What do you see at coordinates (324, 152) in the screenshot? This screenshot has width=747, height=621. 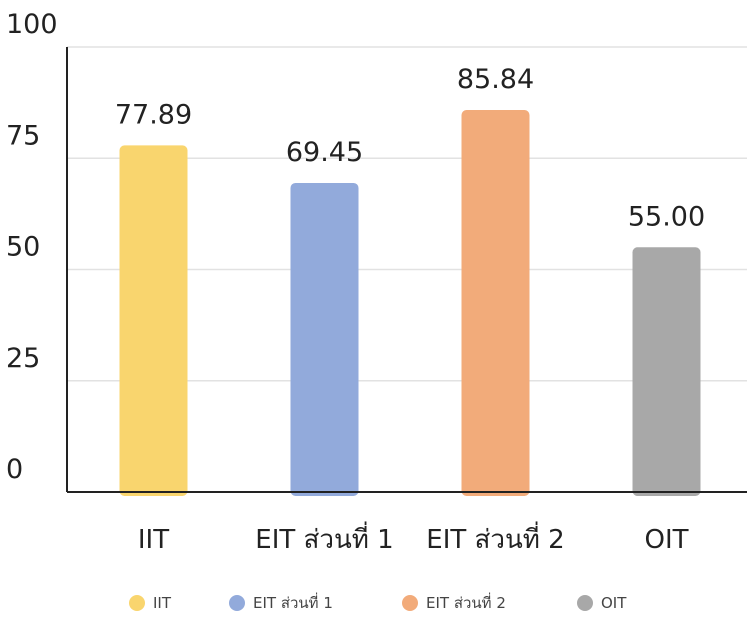 I see `data-label: 69.45` at bounding box center [324, 152].